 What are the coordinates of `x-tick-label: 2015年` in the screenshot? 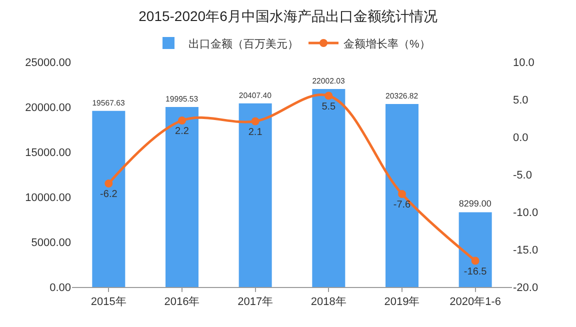 It's located at (108, 302).